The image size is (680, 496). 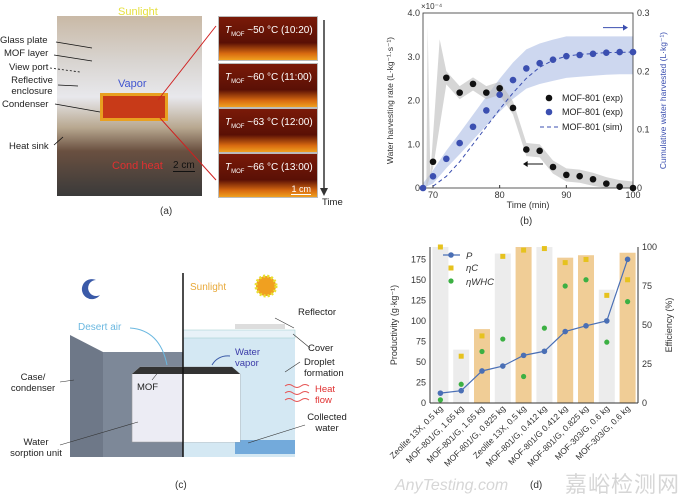 I want to click on x-tick-label: 70, so click(x=433, y=195).